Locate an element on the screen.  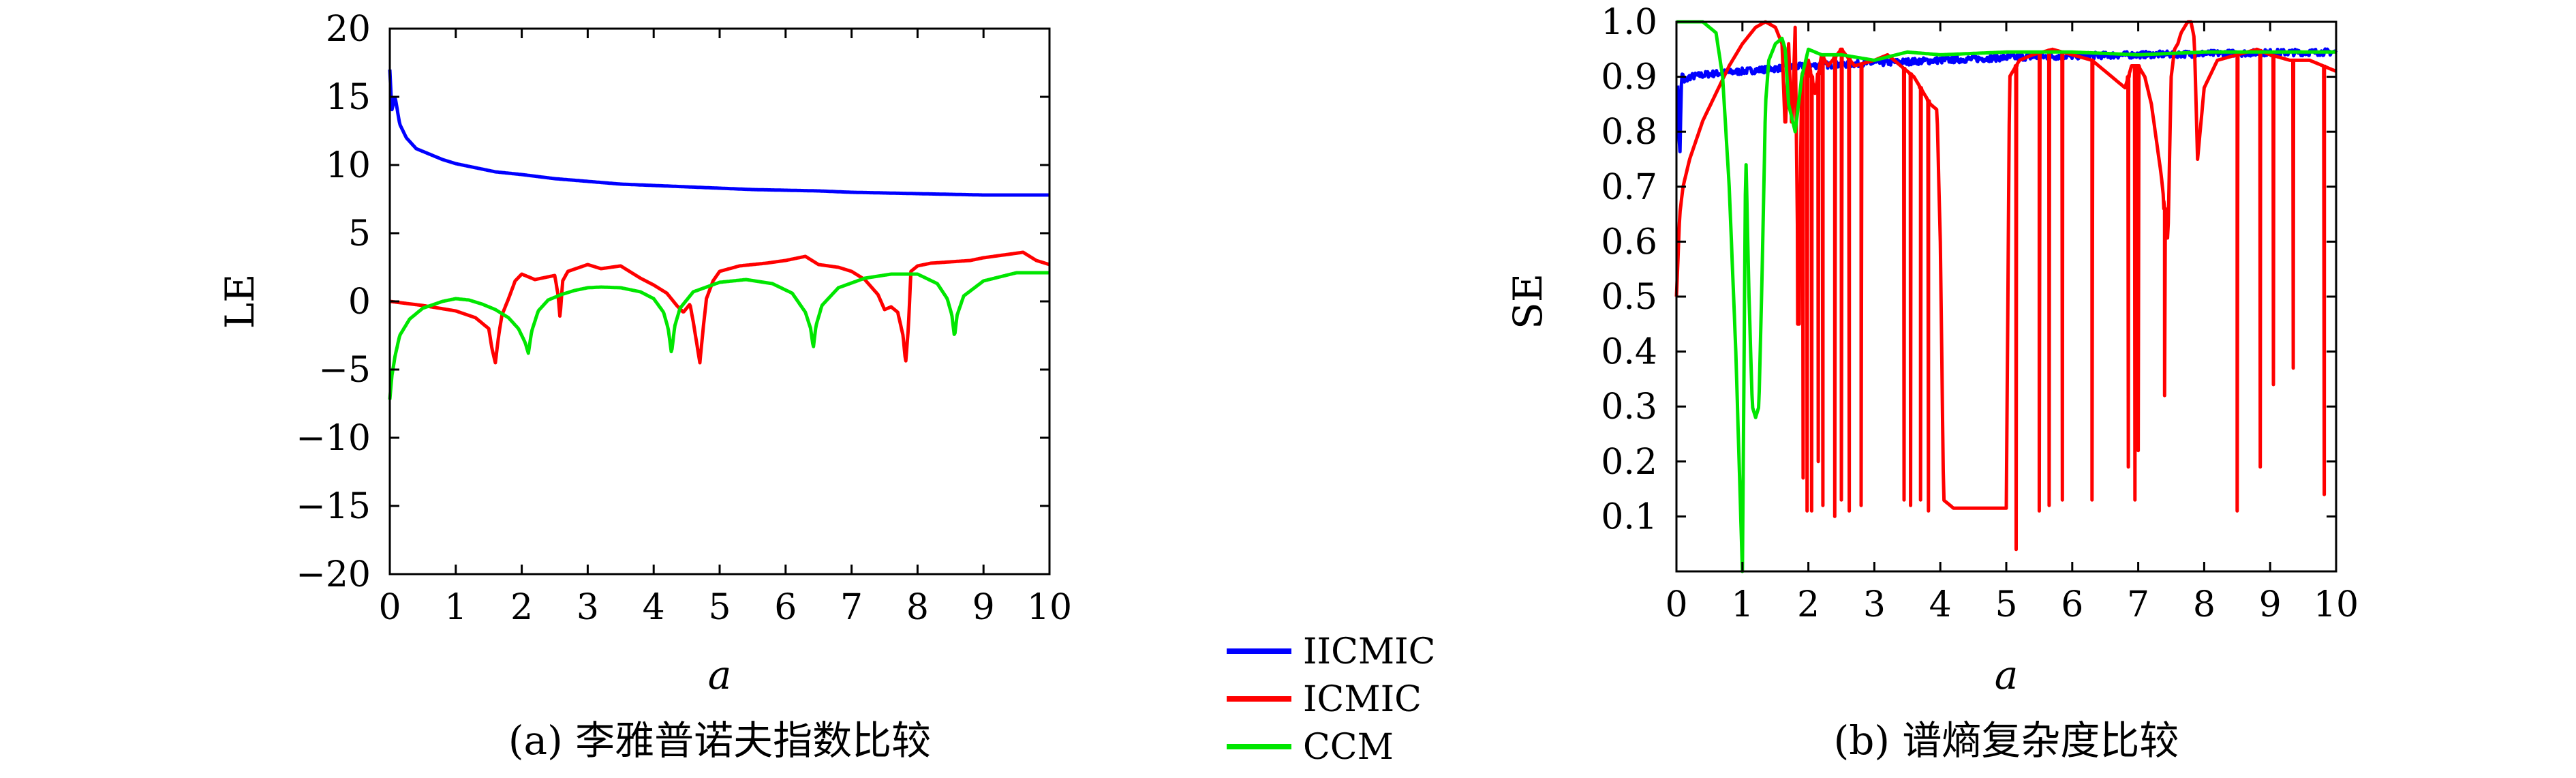
panel-b-x-tick-label: 7 is located at coordinates (2138, 604).